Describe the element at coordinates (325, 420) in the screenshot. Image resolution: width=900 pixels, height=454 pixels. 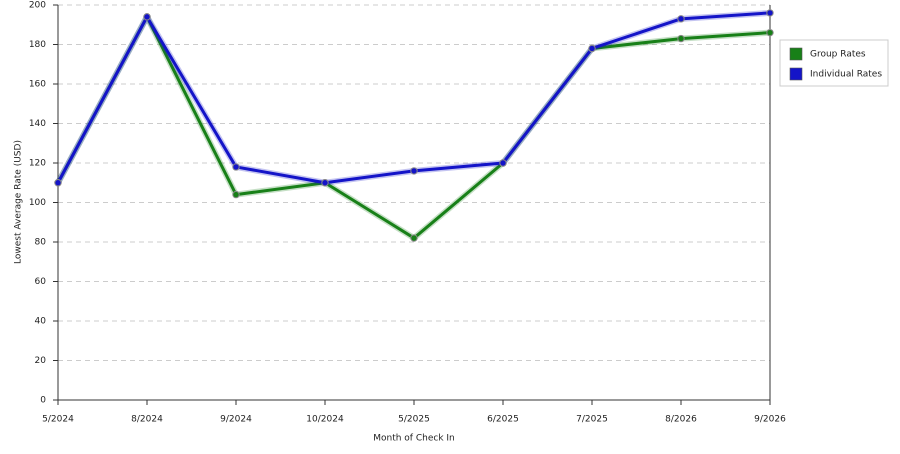
I see `x-tick-label: 10/2024` at that location.